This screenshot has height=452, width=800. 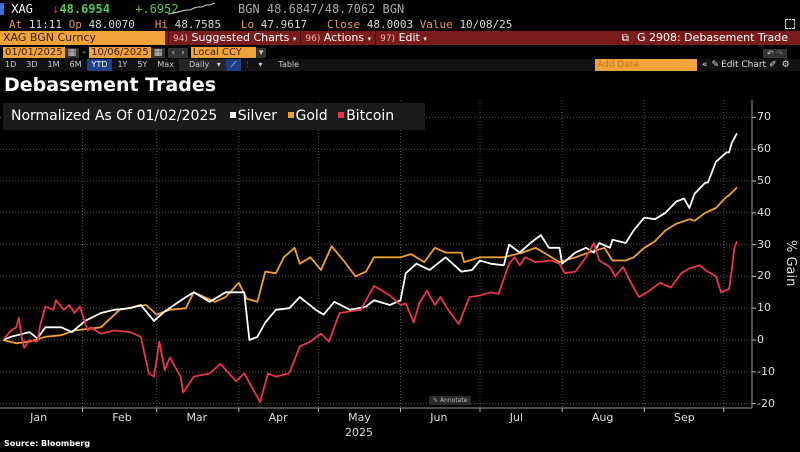 I want to click on value-label: Value, so click(x=436, y=24).